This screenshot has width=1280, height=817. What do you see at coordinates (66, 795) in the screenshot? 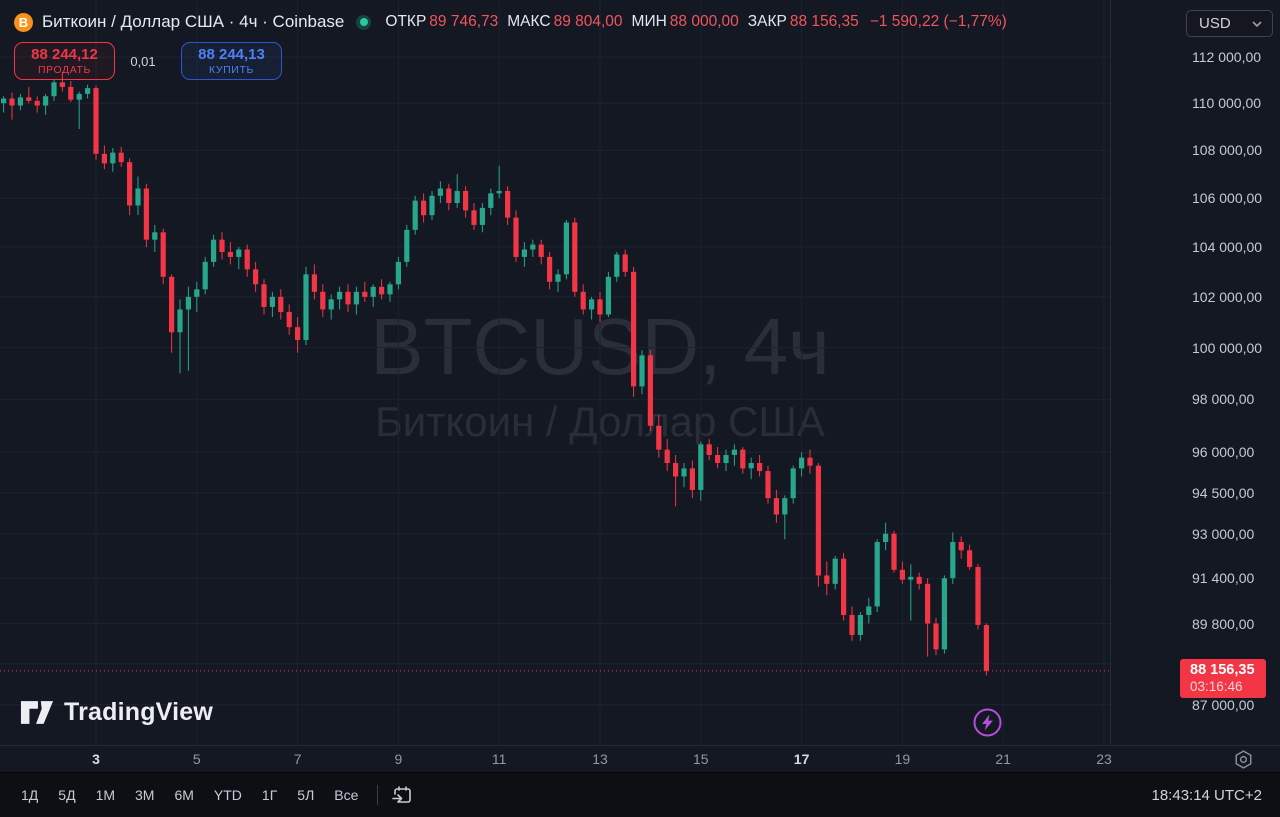
I see `range-button-5д: 5Д` at bounding box center [66, 795].